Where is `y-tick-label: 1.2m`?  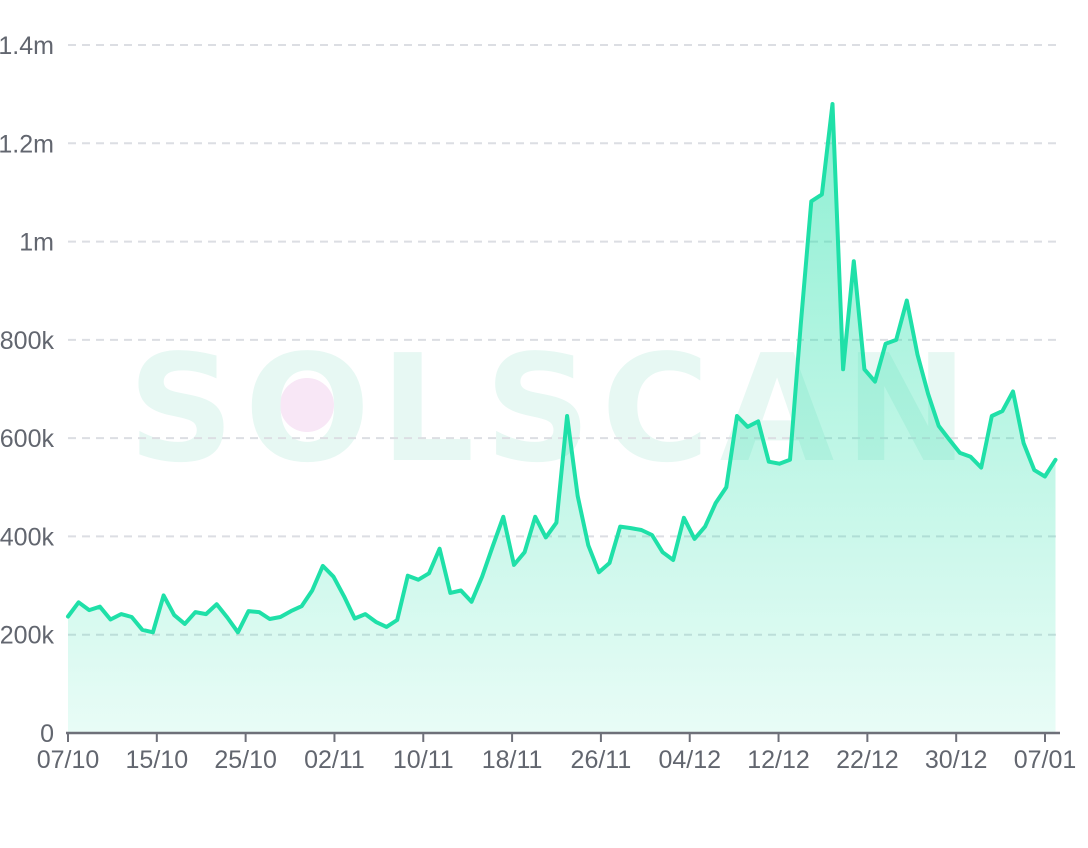 y-tick-label: 1.2m is located at coordinates (27, 144).